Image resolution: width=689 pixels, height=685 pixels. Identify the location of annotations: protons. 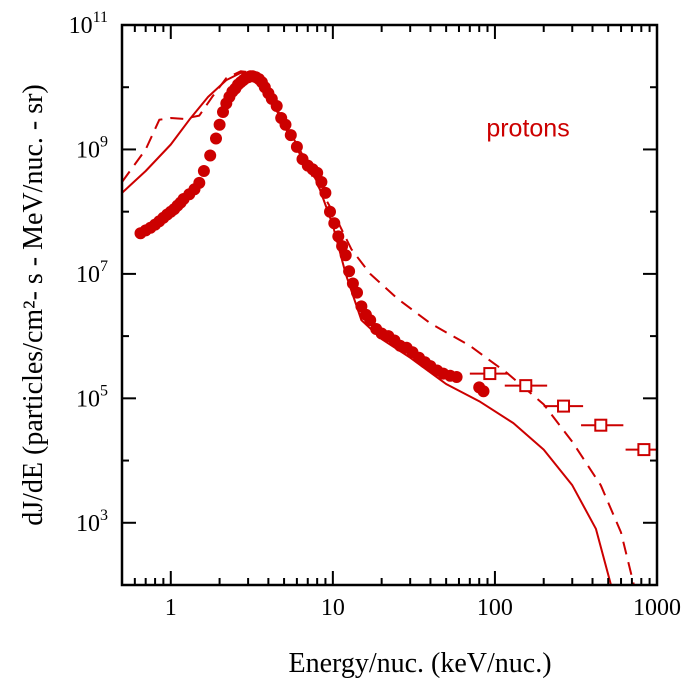
(527, 129).